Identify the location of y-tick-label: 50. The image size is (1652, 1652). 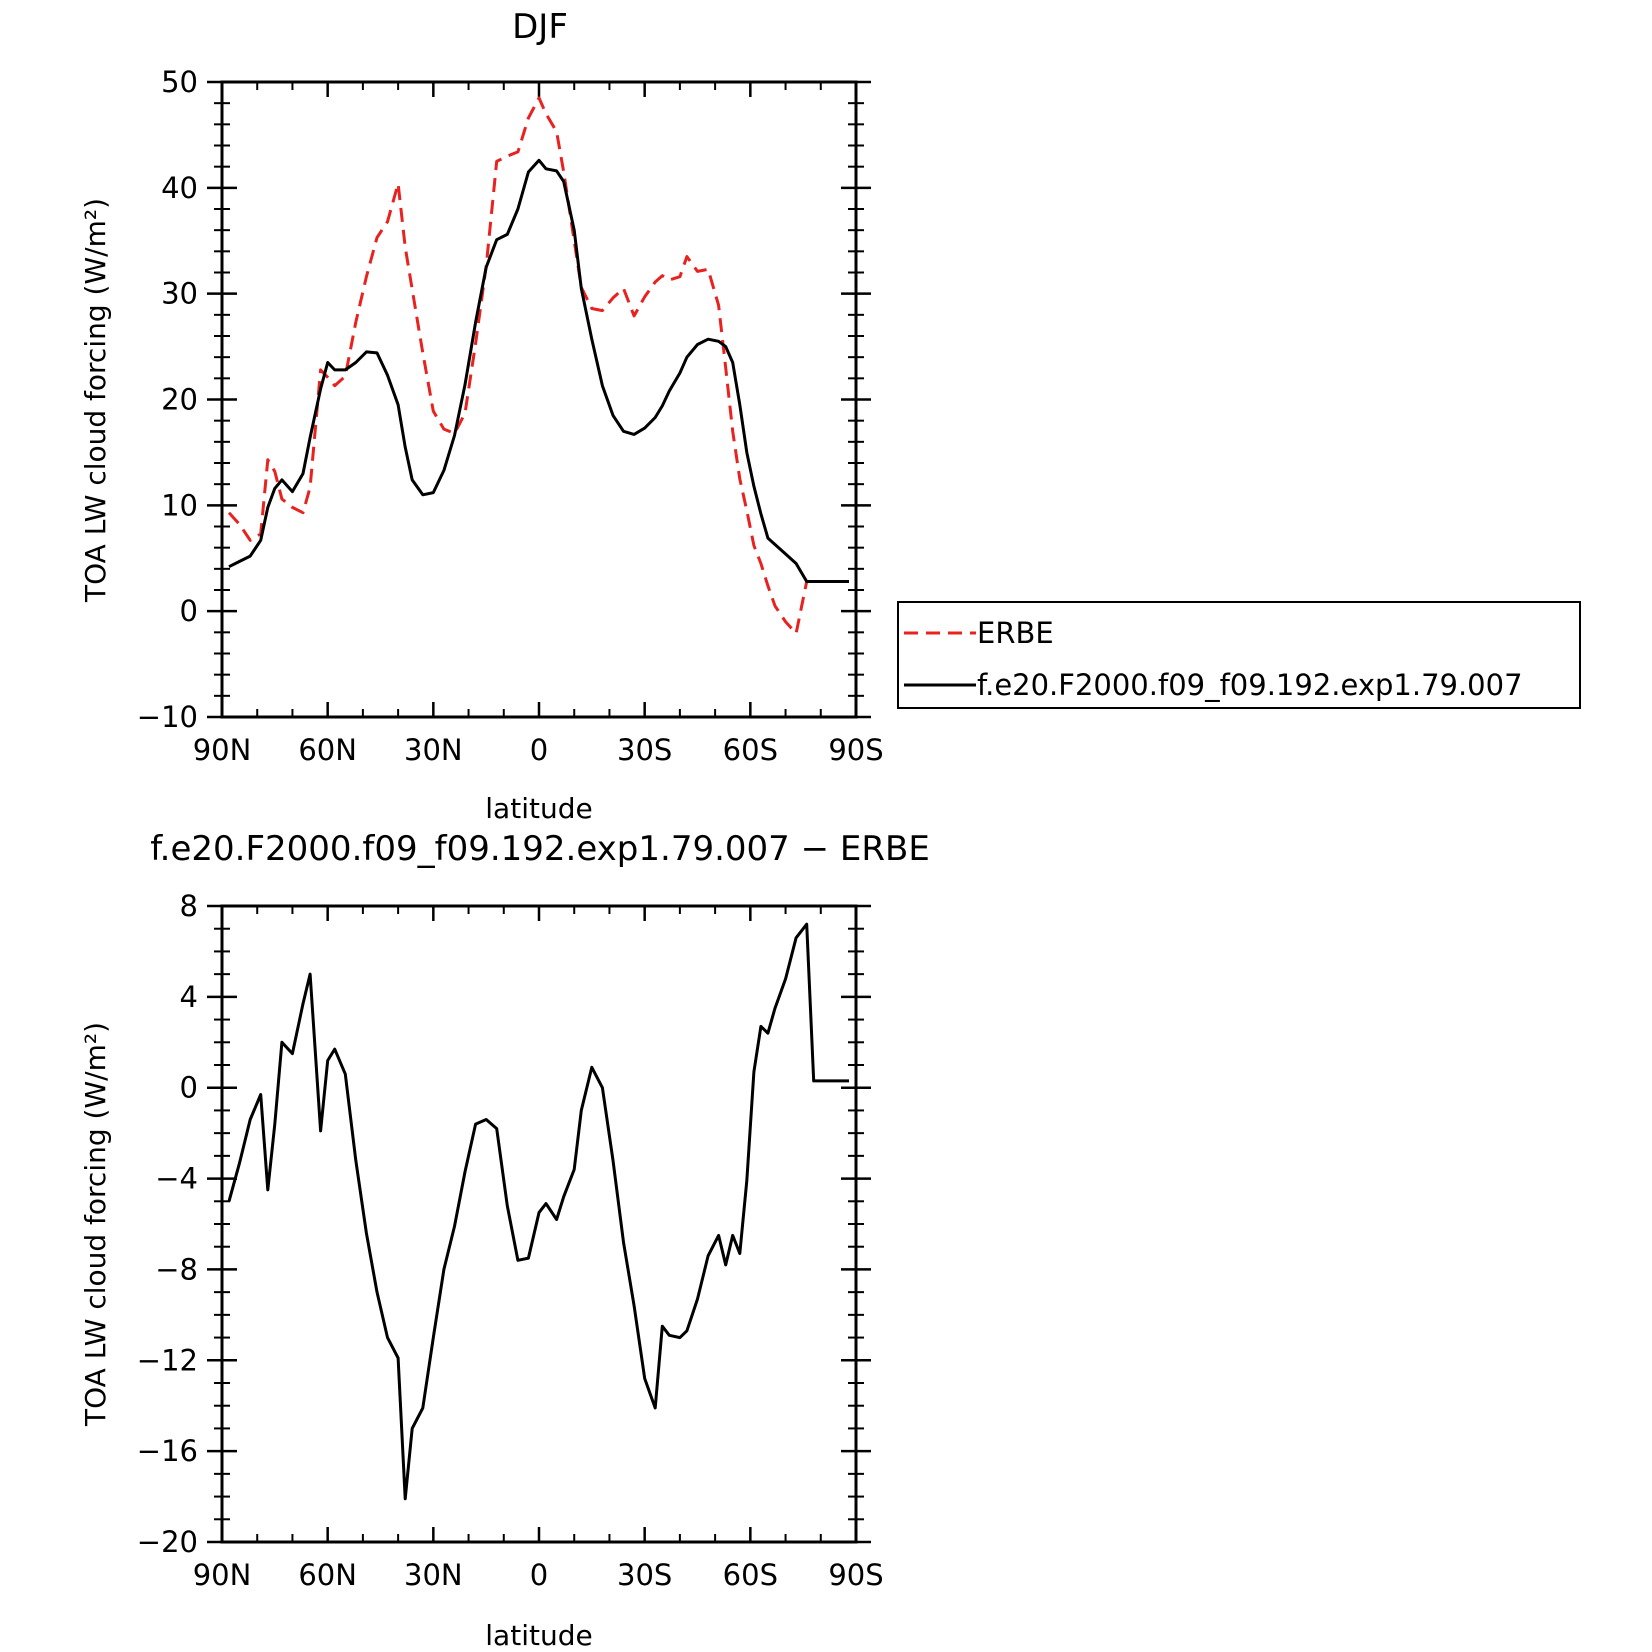
(179, 82).